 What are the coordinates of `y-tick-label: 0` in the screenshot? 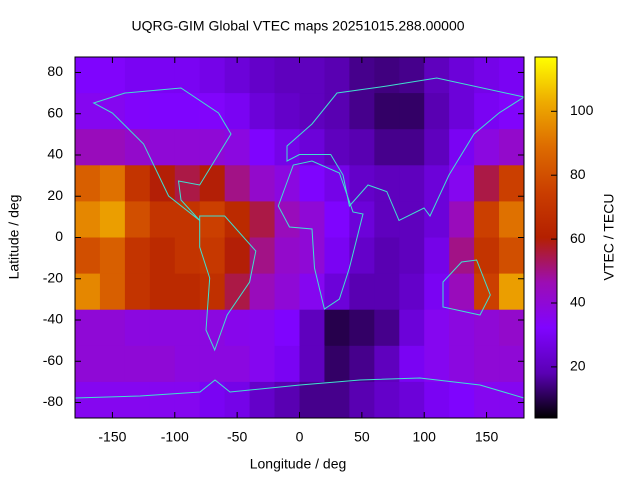 It's located at (59, 236).